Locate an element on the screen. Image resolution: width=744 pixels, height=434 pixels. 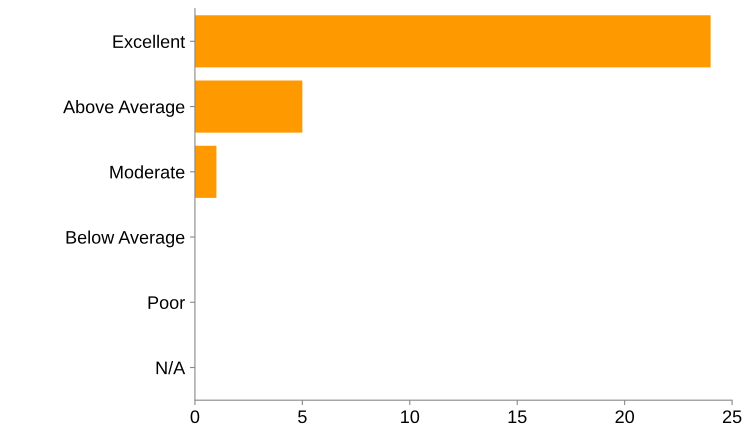
x-tick-label: 10 is located at coordinates (410, 417).